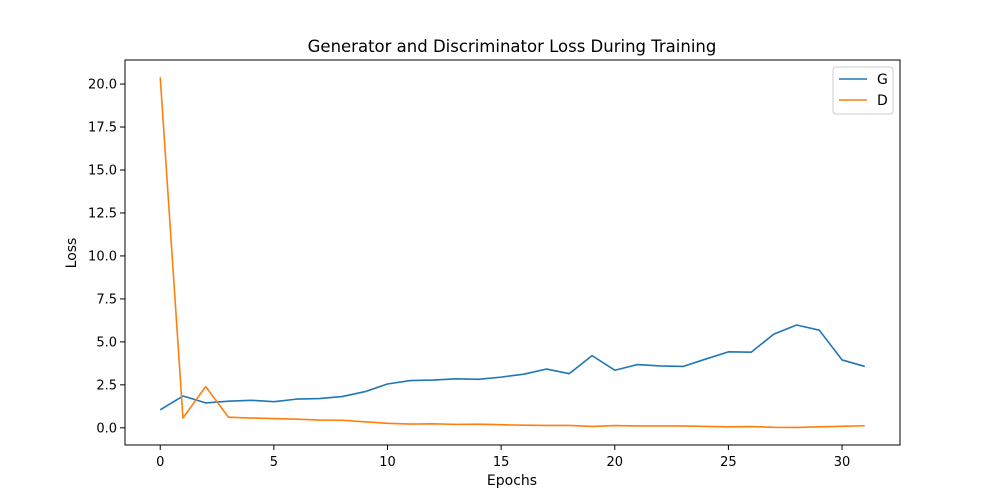  I want to click on x-tick-label: 20, so click(614, 462).